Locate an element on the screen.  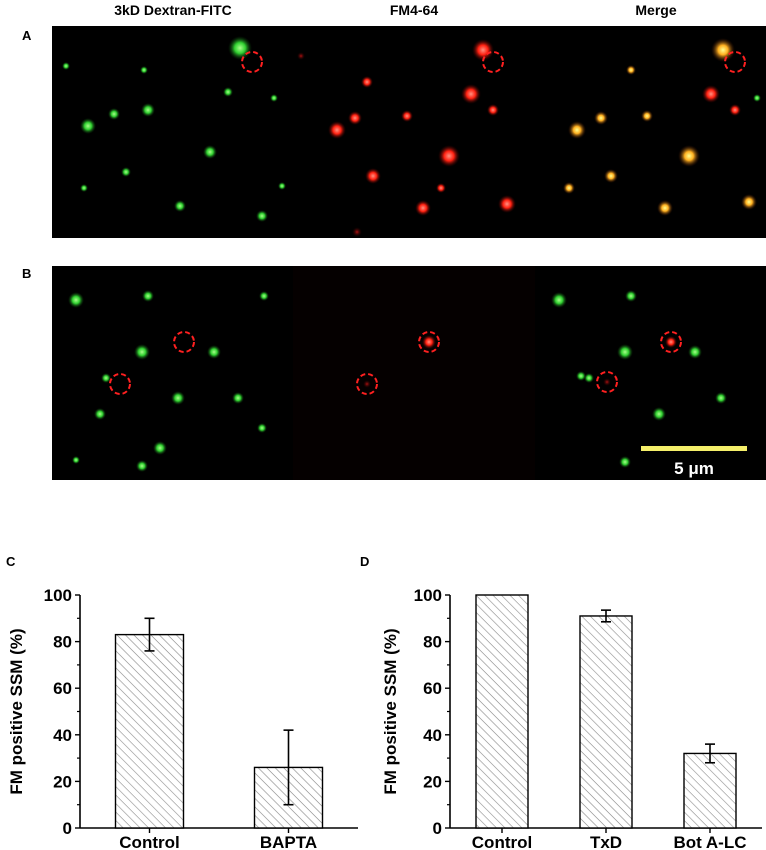
micrograph-a-dextran is located at coordinates (173, 132).